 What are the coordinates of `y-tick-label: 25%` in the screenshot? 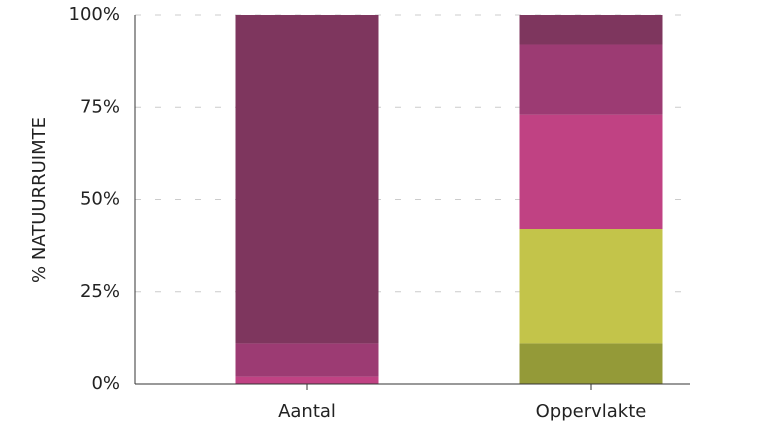 It's located at (100, 291).